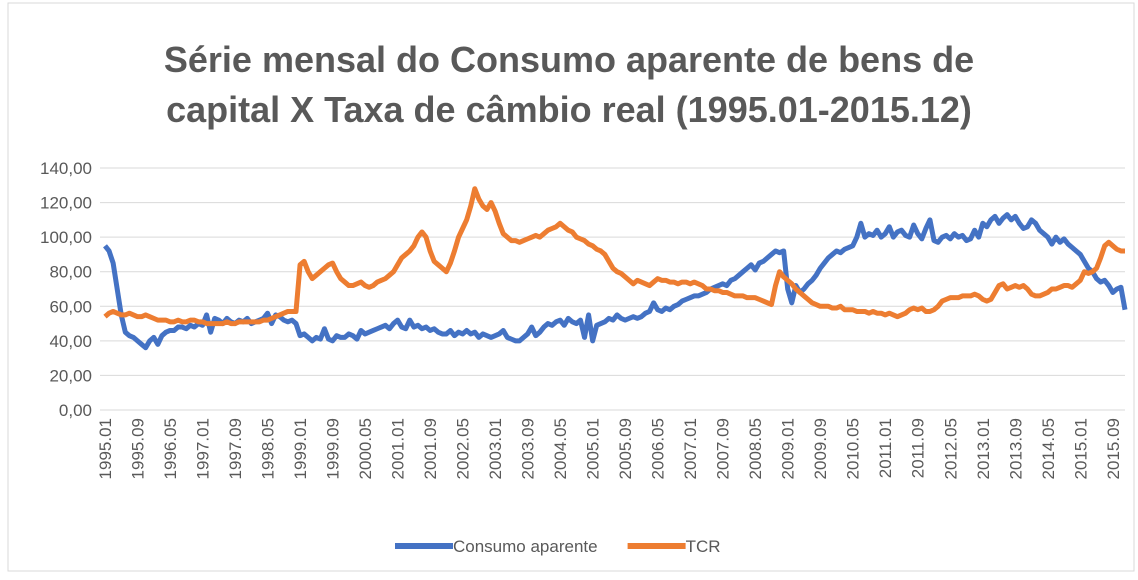  I want to click on y-tick-label: 140,00, so click(66, 168).